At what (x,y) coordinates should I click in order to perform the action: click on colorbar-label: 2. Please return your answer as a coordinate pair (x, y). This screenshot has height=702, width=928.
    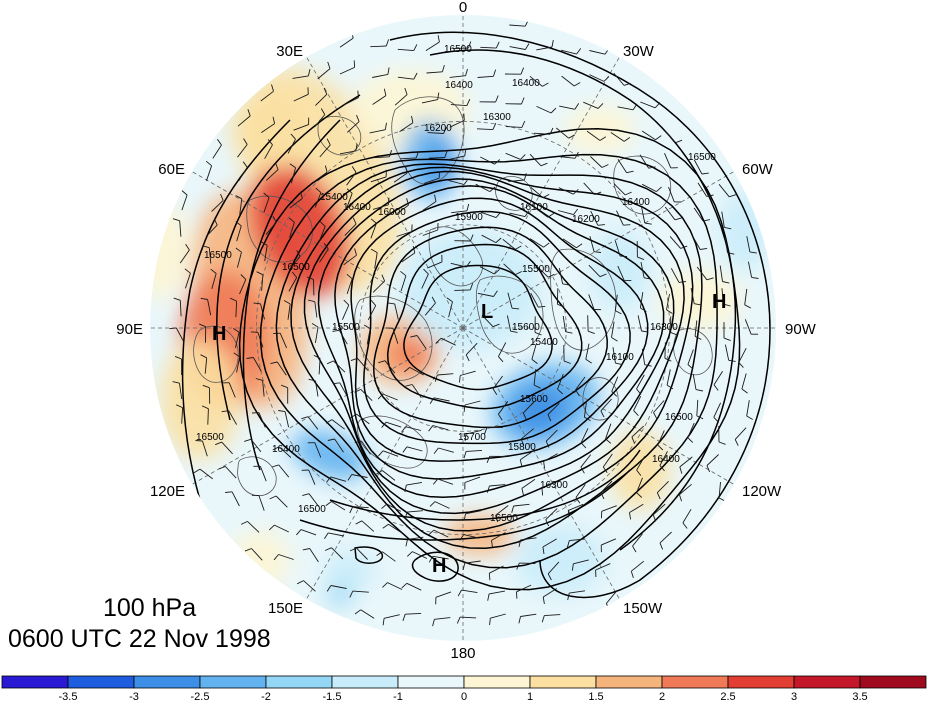
    Looking at the image, I should click on (662, 696).